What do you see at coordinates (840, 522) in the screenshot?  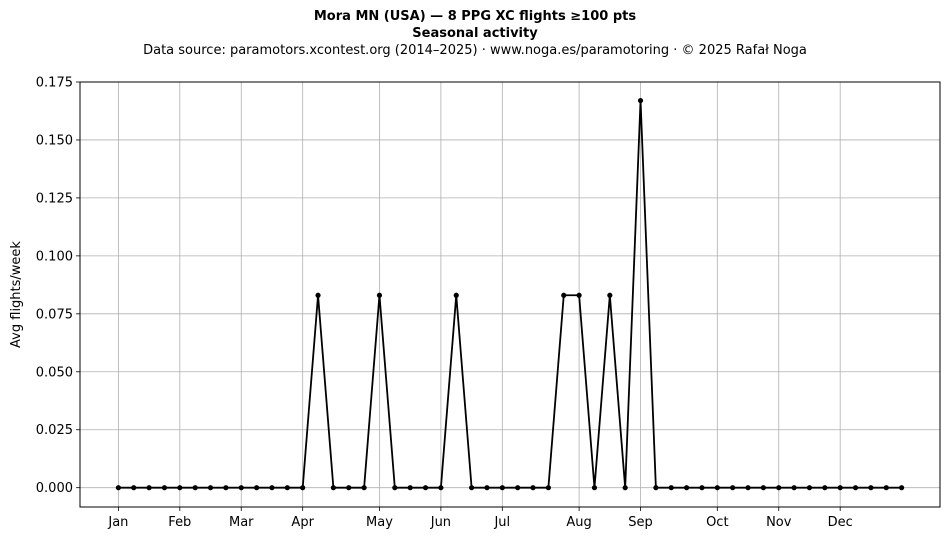 I see `x-tick-label: Dec` at bounding box center [840, 522].